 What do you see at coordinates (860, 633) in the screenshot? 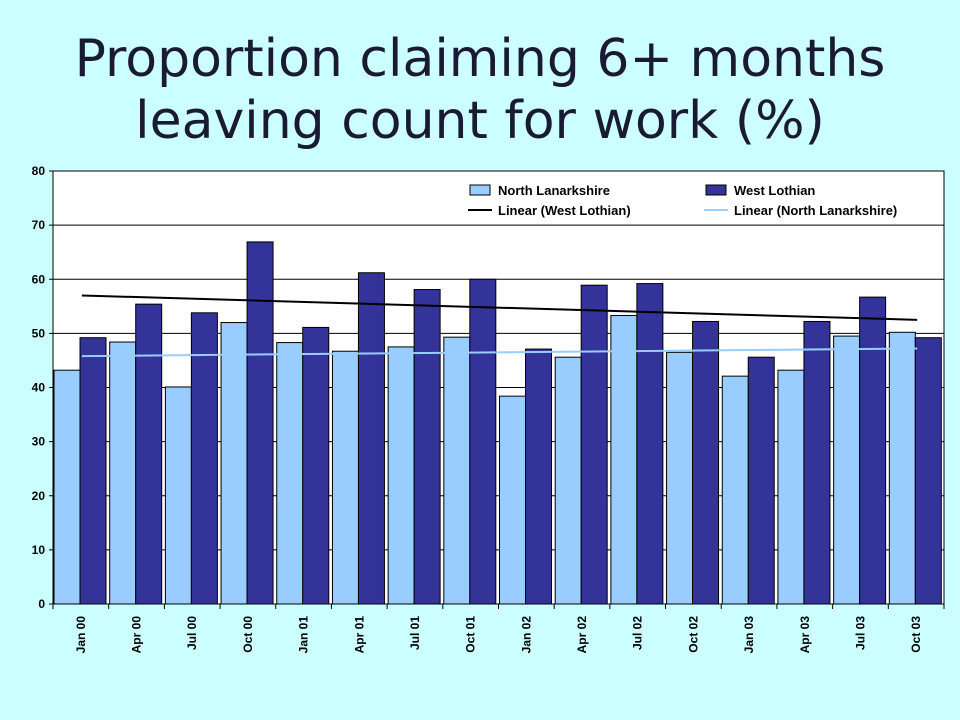
I see `x-tick-label: Jul 03` at bounding box center [860, 633].